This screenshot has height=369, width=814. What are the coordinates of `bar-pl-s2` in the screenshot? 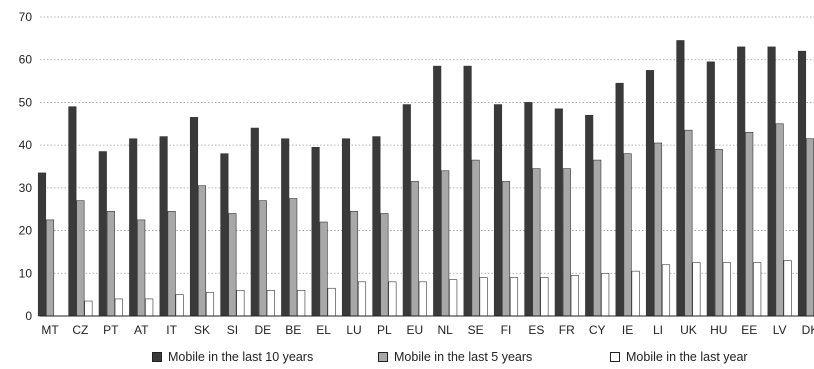 It's located at (384, 265).